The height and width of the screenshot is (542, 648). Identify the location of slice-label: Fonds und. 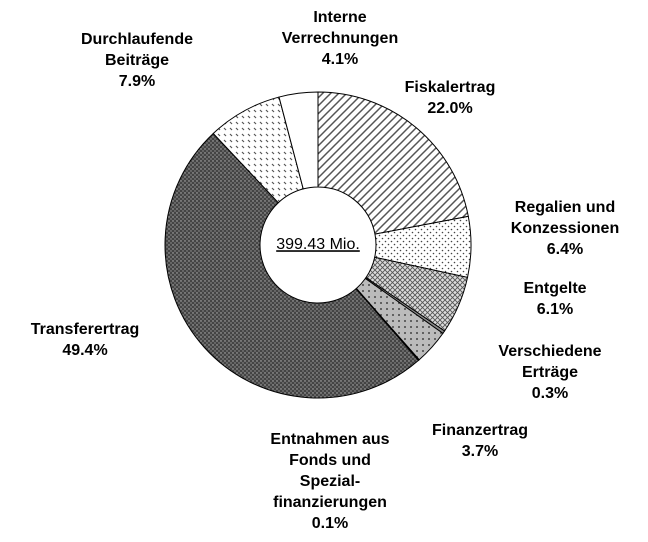
(330, 460).